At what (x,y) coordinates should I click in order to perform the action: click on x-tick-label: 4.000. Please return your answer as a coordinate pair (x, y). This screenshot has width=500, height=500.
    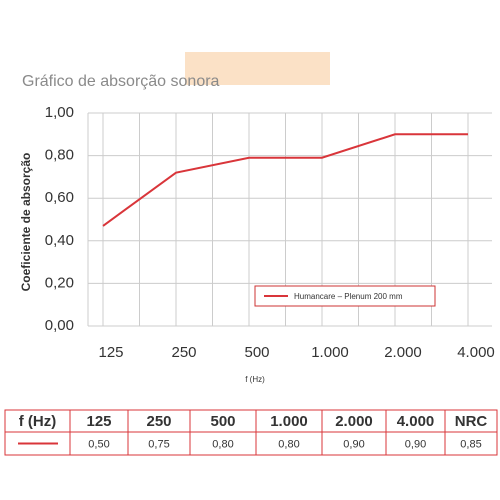
    Looking at the image, I should click on (476, 352).